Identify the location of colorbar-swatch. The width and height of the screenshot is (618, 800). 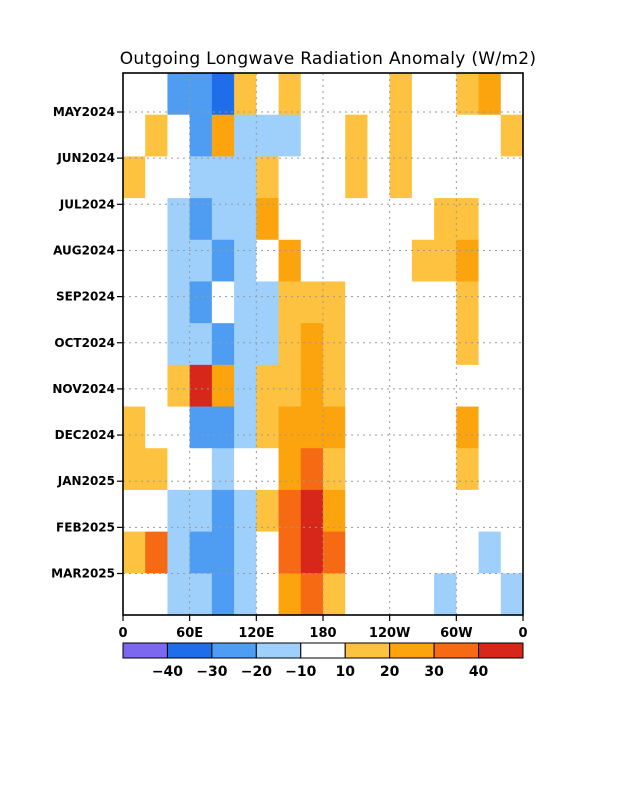
(189, 650).